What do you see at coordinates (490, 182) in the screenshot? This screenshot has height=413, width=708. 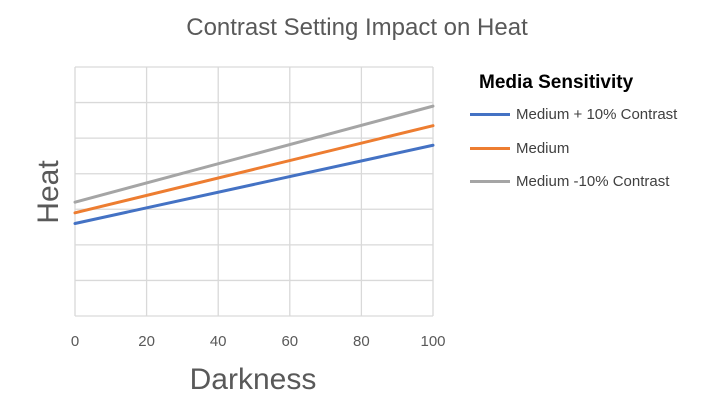 I see `legend-swatch-gray` at bounding box center [490, 182].